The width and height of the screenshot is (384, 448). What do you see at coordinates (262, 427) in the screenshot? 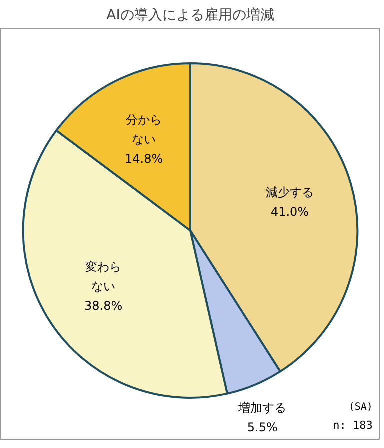
I see `data-label: 5.5%` at bounding box center [262, 427].